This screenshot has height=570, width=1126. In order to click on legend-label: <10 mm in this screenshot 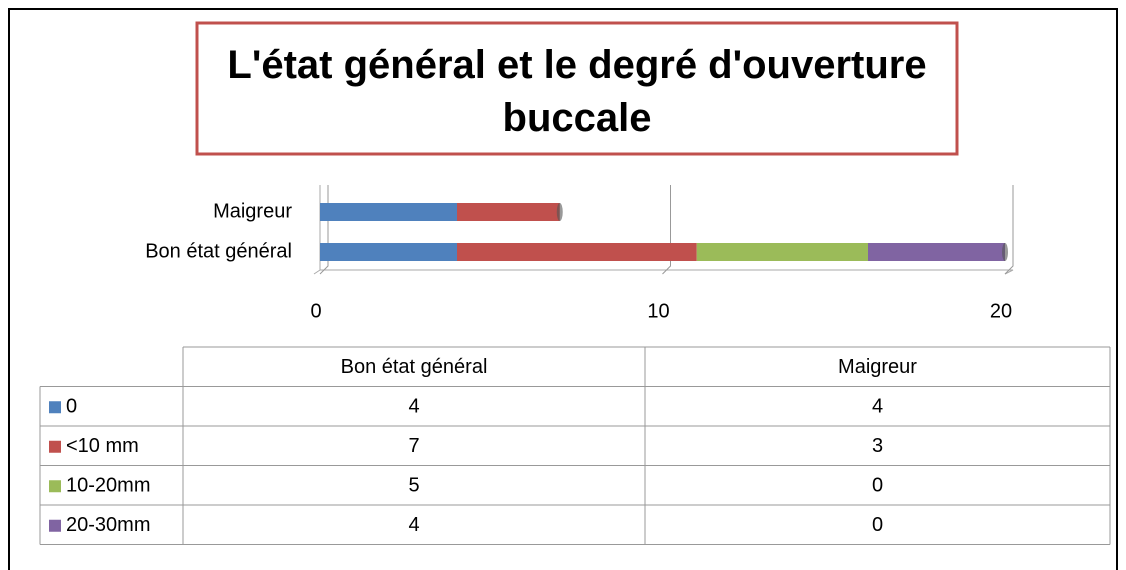, I will do `click(102, 446)`.